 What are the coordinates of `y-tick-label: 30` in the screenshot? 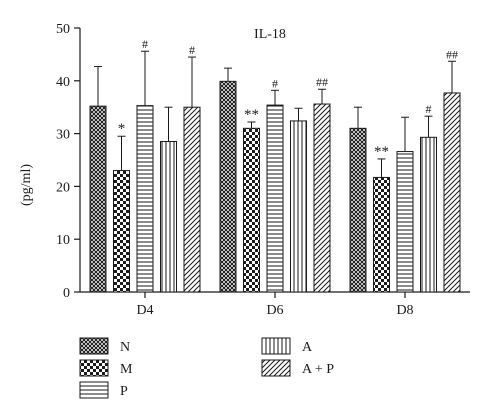 It's located at (63, 135).